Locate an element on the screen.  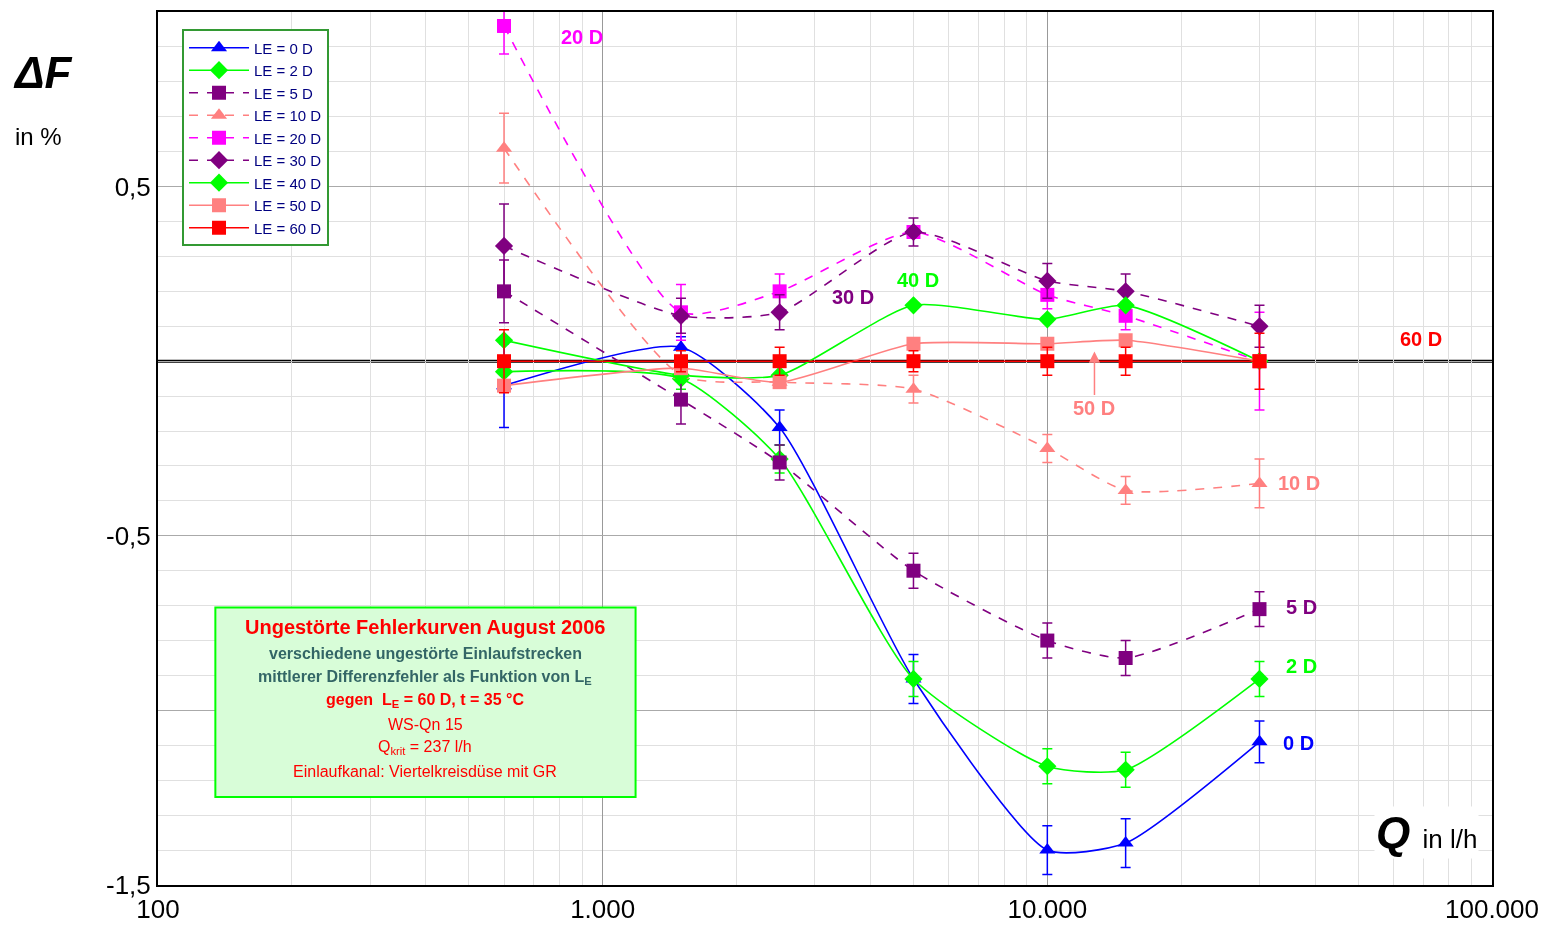
x-axis-title: Q in l/h is located at coordinates (1427, 832).